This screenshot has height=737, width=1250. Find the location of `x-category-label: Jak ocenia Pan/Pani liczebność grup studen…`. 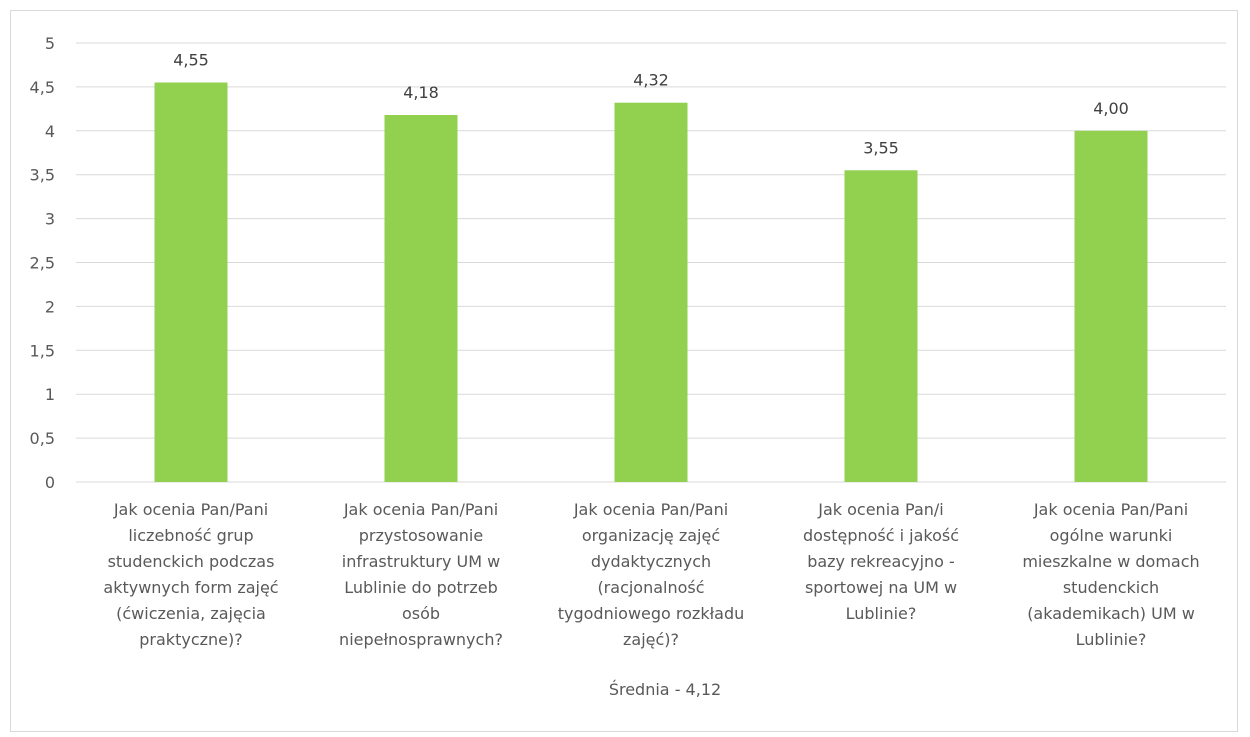

x-category-label: Jak ocenia Pan/Pani liczebność grup studen… is located at coordinates (190, 574).